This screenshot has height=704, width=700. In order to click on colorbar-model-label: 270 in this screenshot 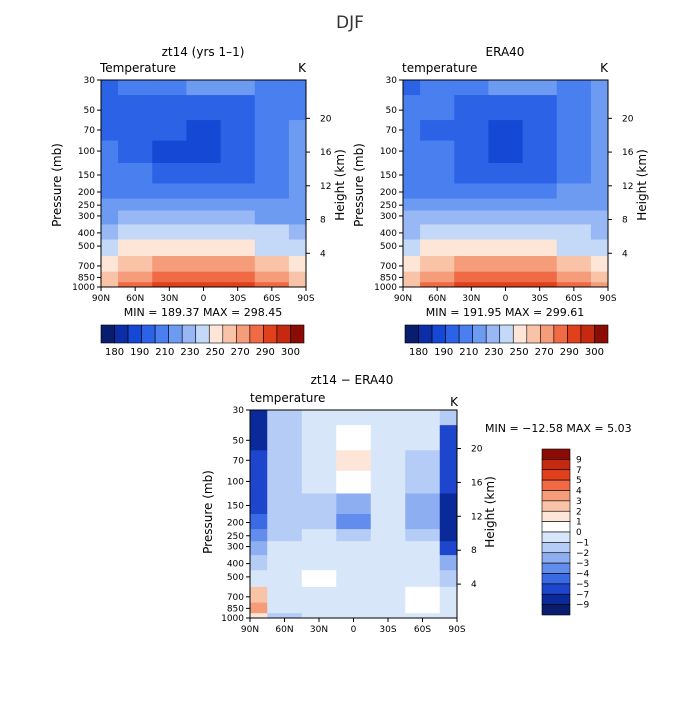, I will do `click(240, 352)`.